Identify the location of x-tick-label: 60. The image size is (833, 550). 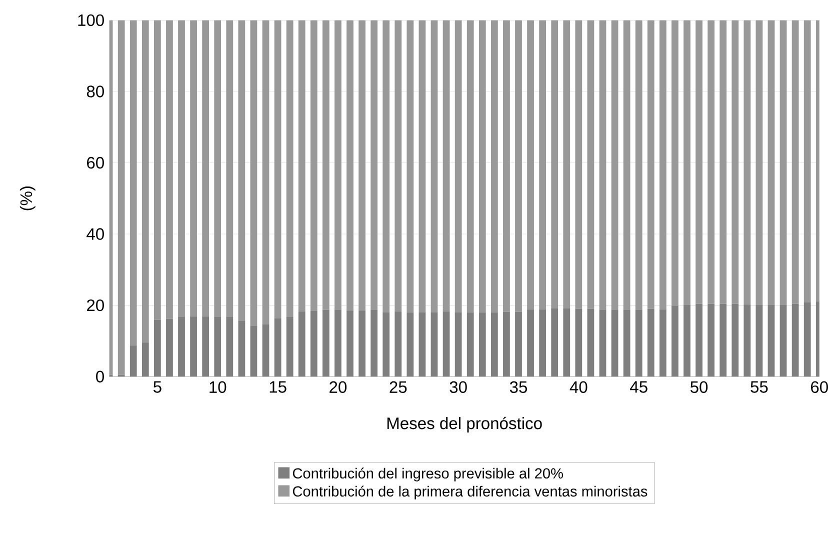
(819, 387).